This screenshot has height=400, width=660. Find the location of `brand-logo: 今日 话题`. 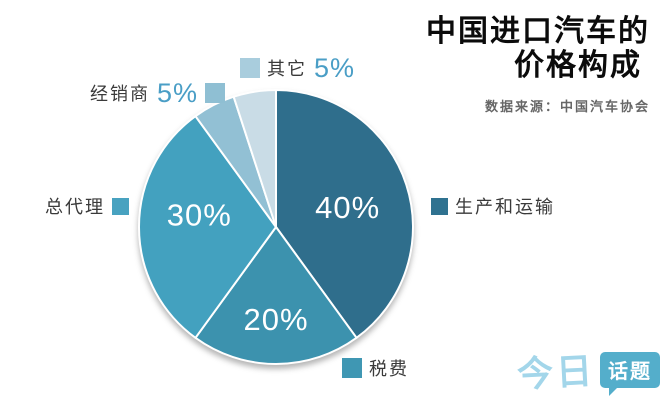

brand-logo: 今日 话题 is located at coordinates (588, 370).